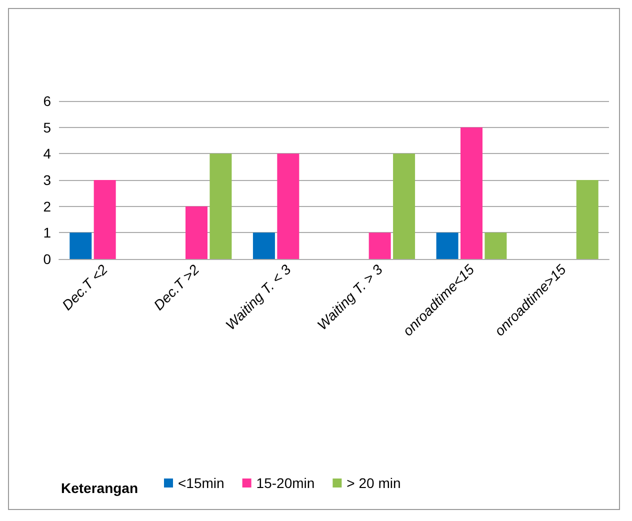 Image resolution: width=632 pixels, height=521 pixels. What do you see at coordinates (47, 154) in the screenshot?
I see `y-tick-label: 4` at bounding box center [47, 154].